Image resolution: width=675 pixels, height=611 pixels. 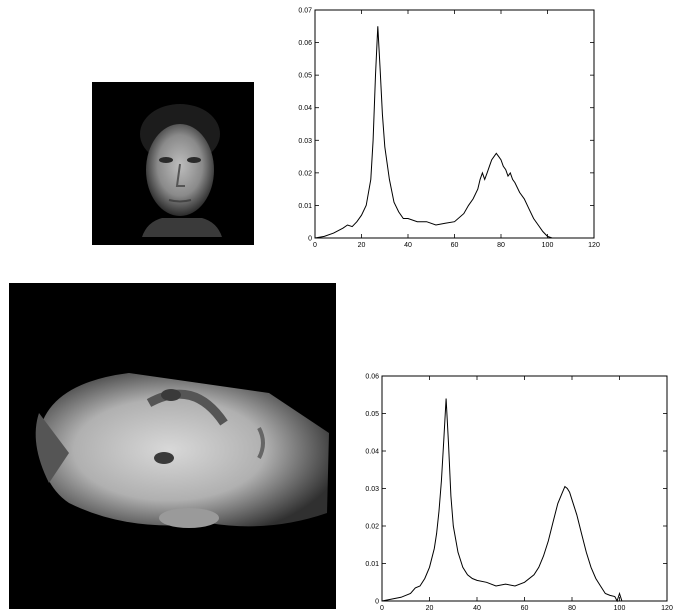 What do you see at coordinates (305, 11) in the screenshot?
I see `y-tick-label: 0.07` at bounding box center [305, 11].